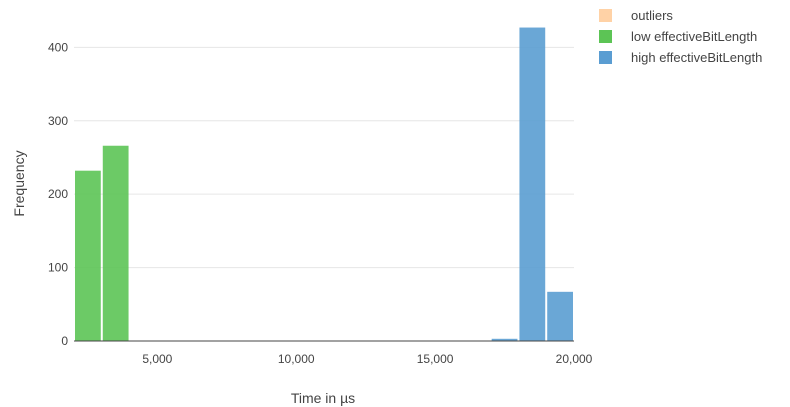 Image resolution: width=790 pixels, height=407 pixels. Describe the element at coordinates (157, 359) in the screenshot. I see `x-tick-label: 5,000` at that location.